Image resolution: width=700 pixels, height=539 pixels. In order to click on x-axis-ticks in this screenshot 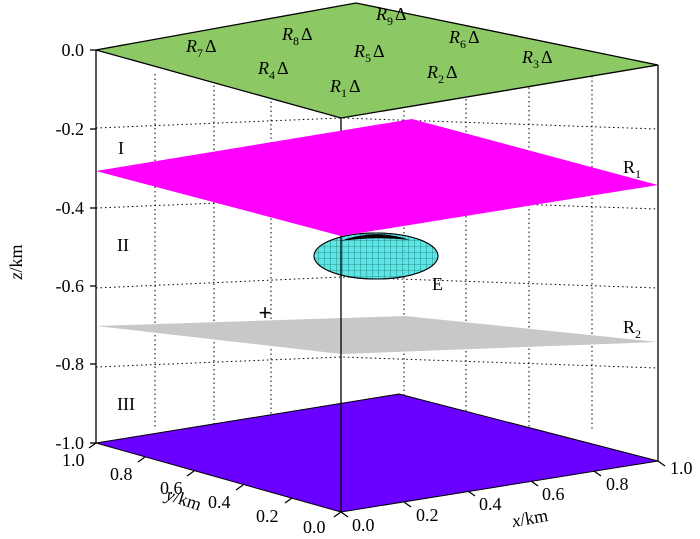, I will do `click(503, 489)`.